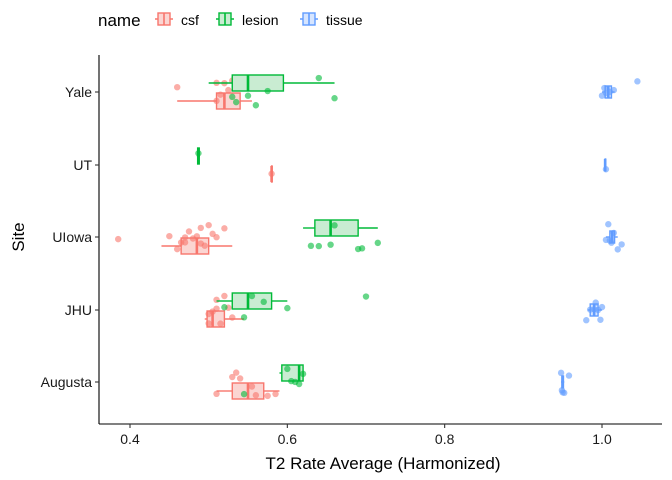  Describe the element at coordinates (190, 20) in the screenshot. I see `legend-label: csf` at that location.